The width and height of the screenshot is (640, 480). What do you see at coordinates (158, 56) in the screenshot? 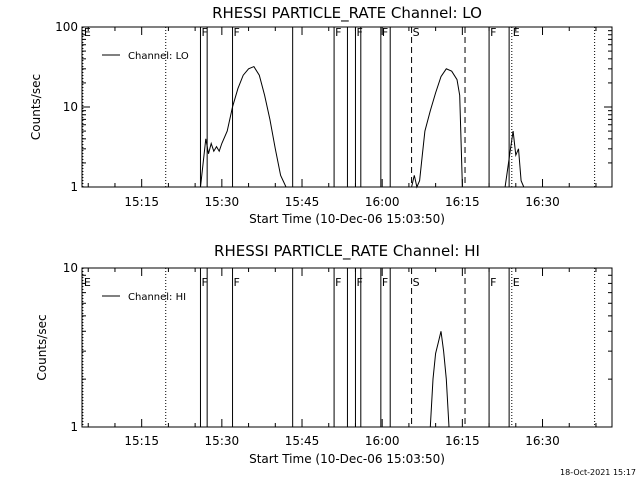
I see `legend-entry: Channel: LO` at bounding box center [158, 56].